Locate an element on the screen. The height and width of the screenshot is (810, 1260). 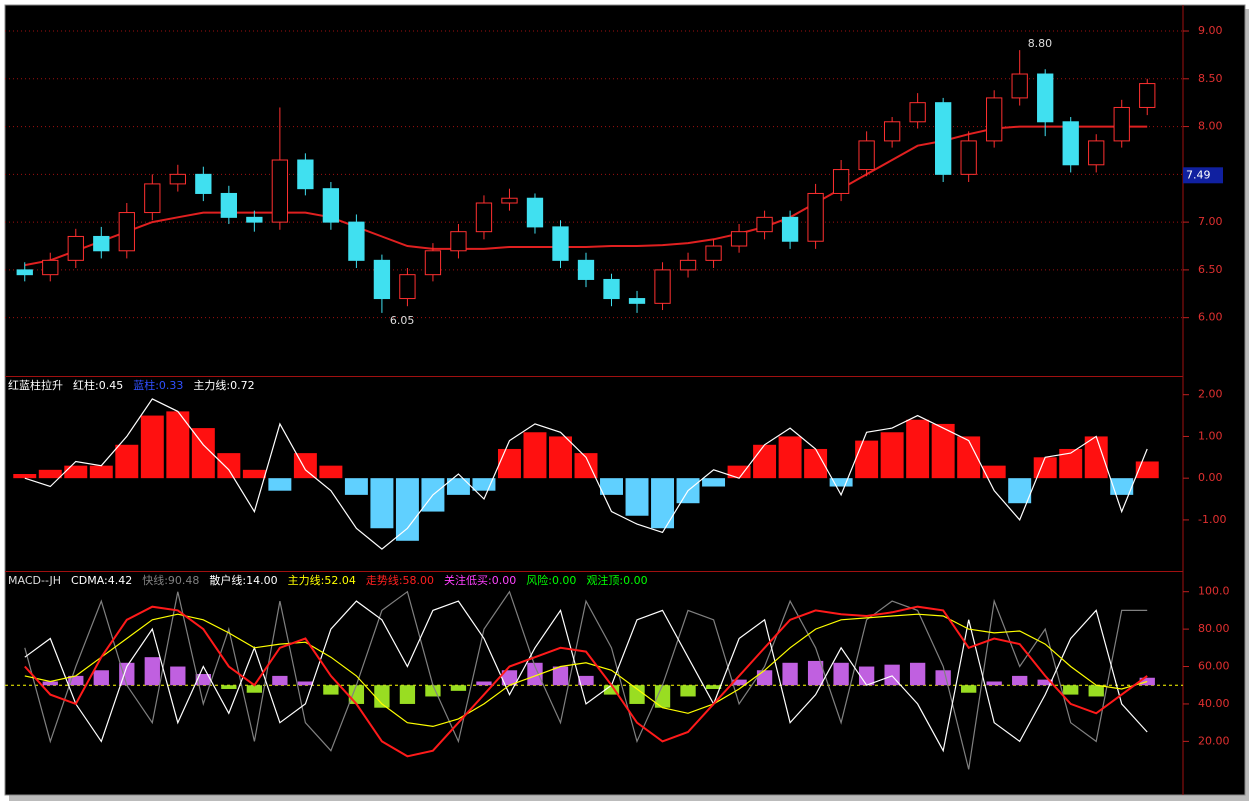
y-tick-label: 1.00 is located at coordinates (1210, 435).